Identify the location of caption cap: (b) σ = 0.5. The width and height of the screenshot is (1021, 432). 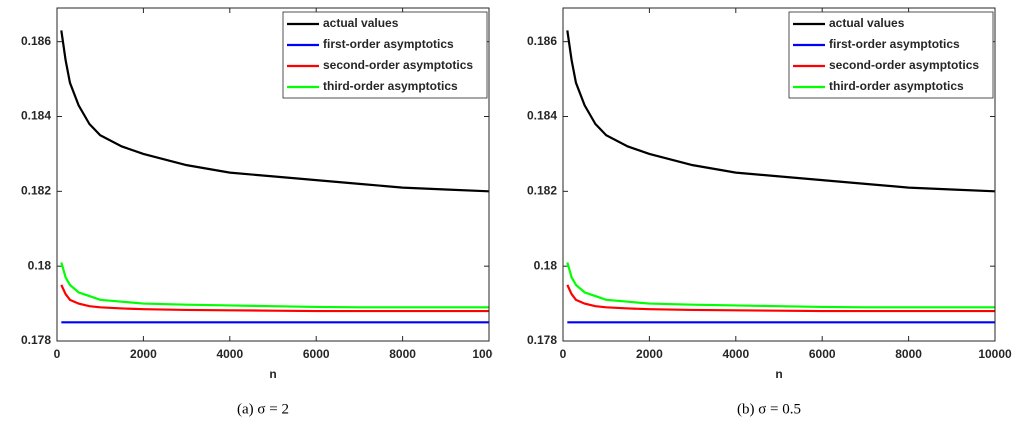
(769, 409).